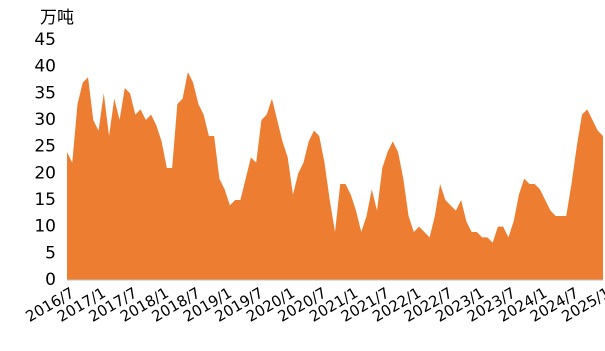 The width and height of the screenshot is (605, 351). What do you see at coordinates (45, 67) in the screenshot?
I see `y-tick-label: 40` at bounding box center [45, 67].